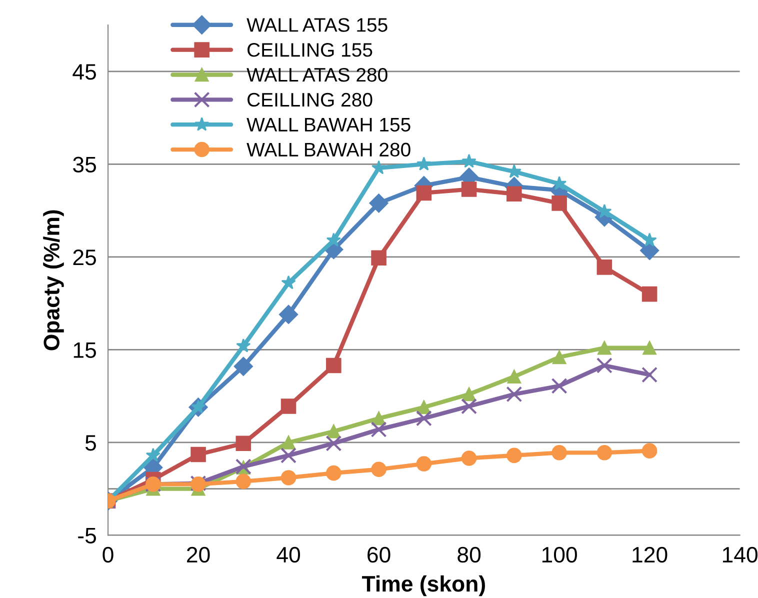 This screenshot has height=598, width=758. Describe the element at coordinates (469, 554) in the screenshot. I see `x-tick-label: 80` at that location.